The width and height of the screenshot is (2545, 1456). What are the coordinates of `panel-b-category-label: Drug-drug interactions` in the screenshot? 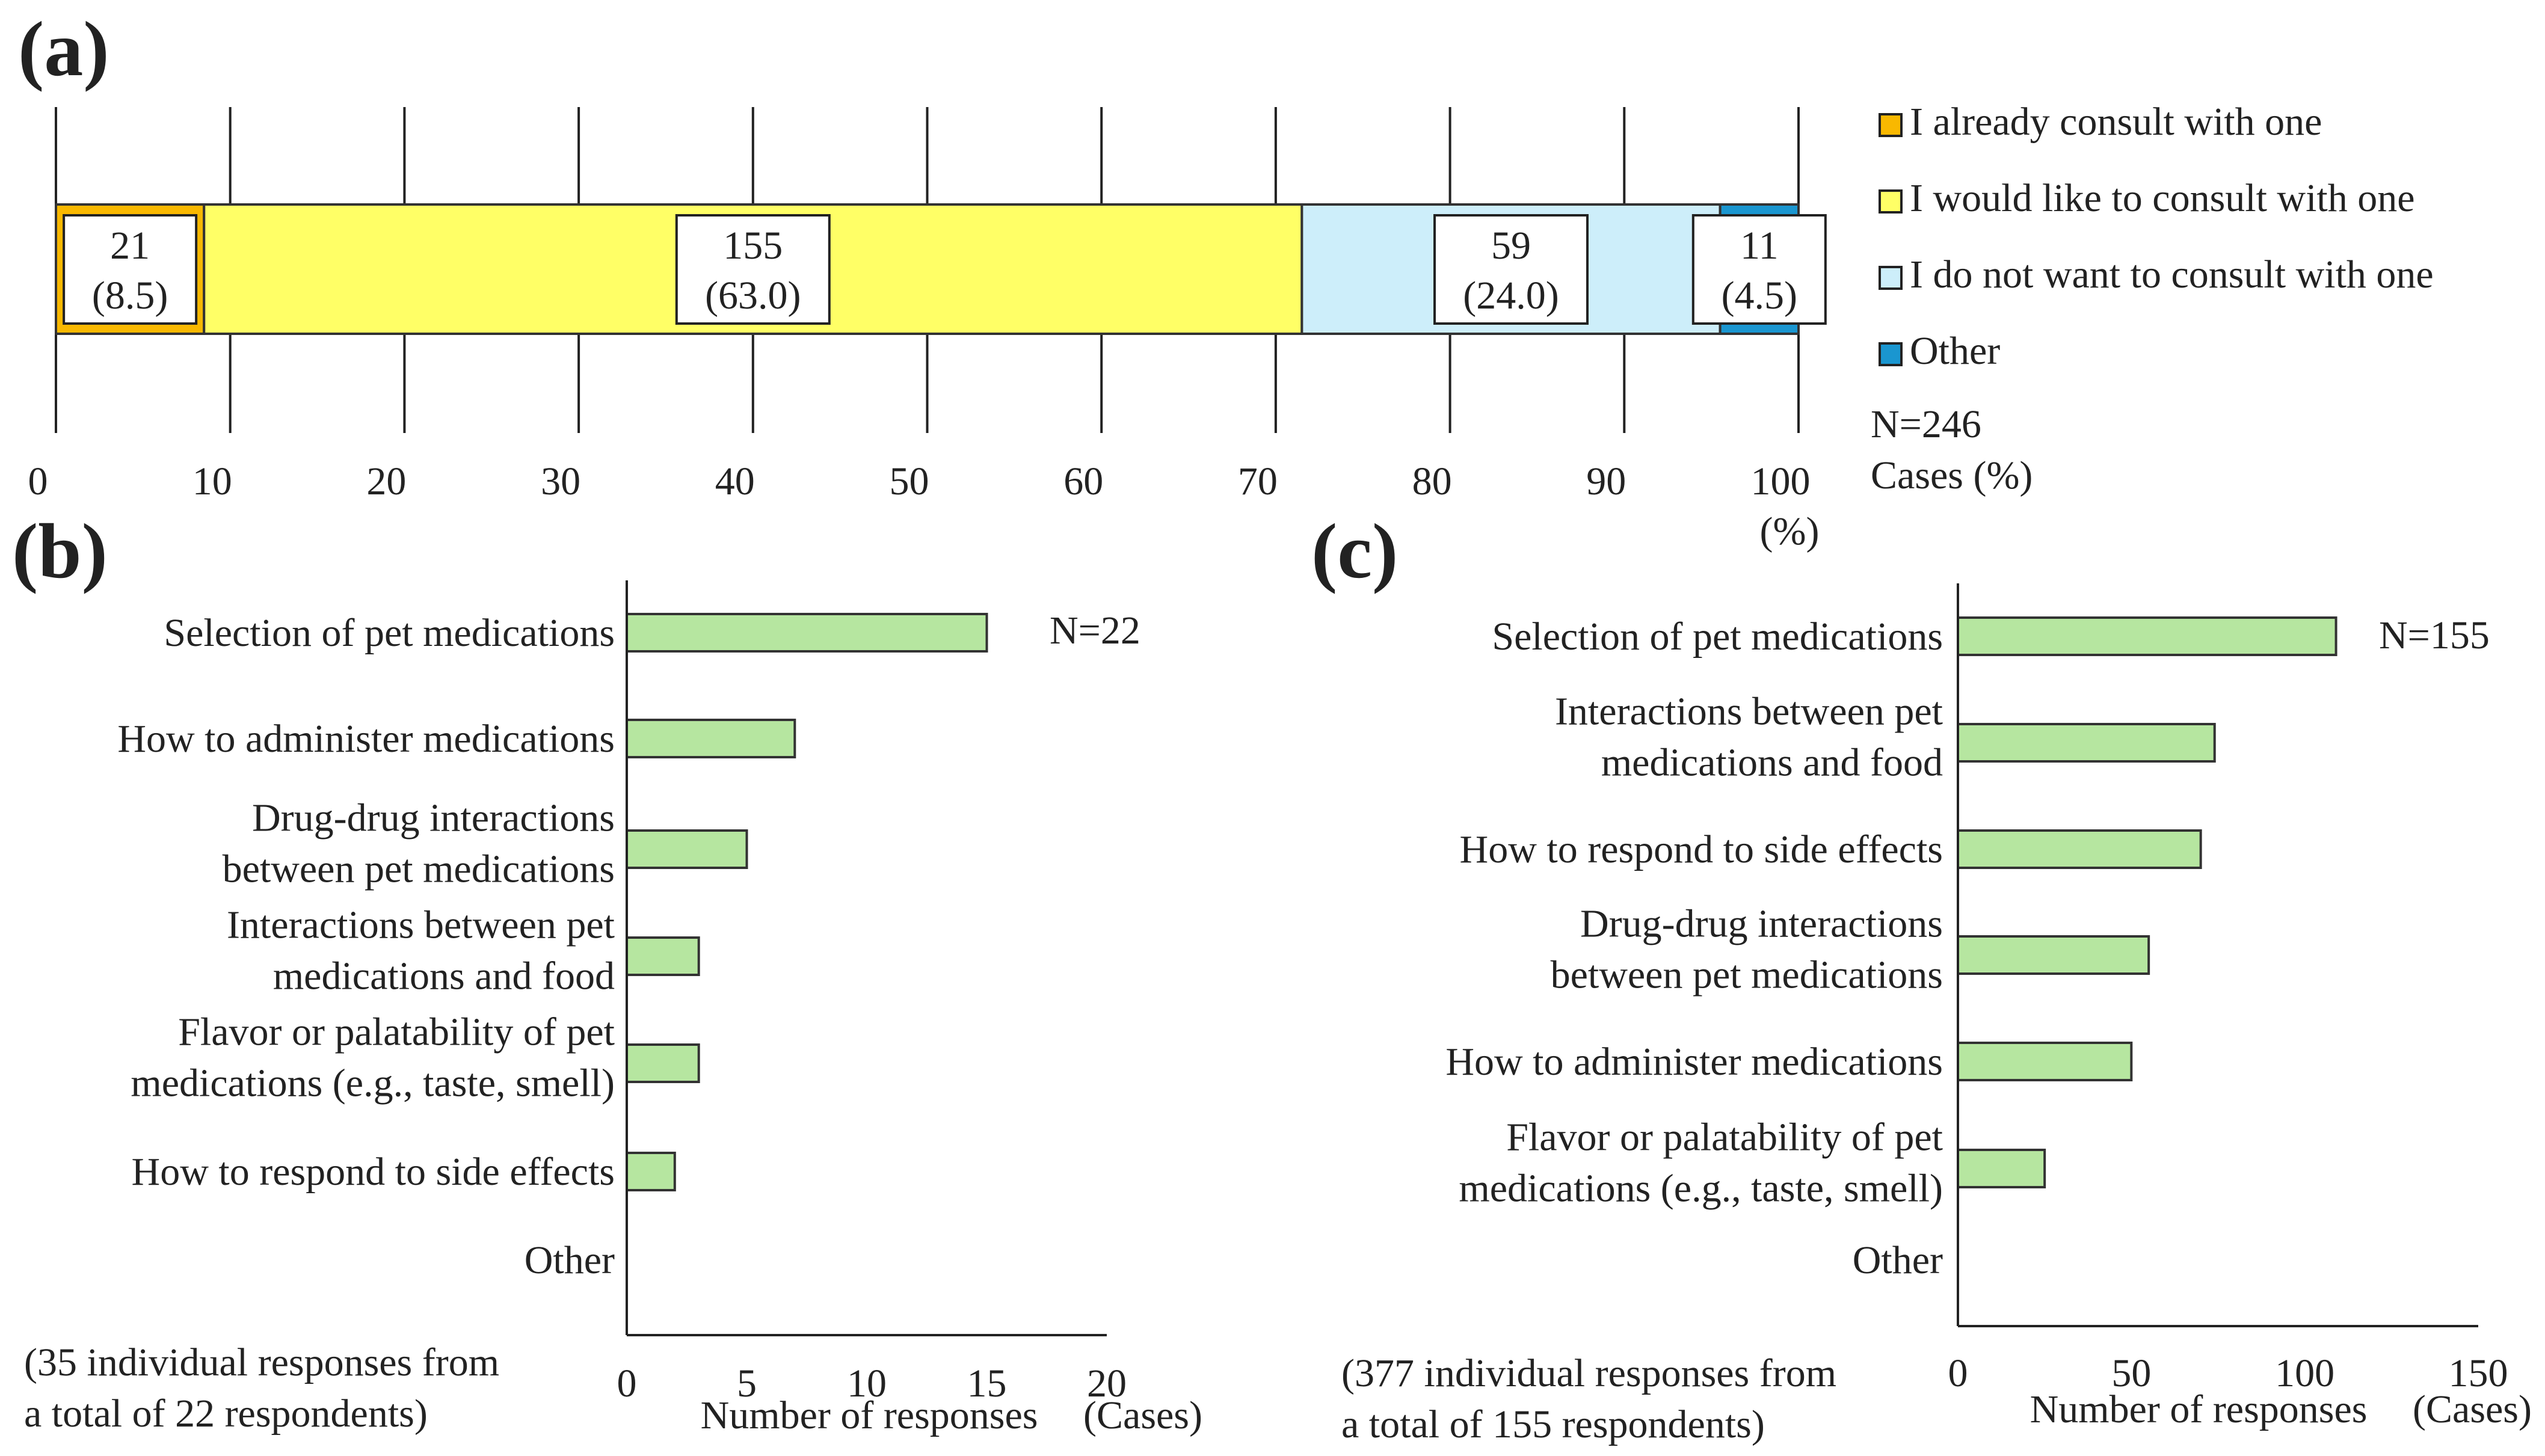 It's located at (433, 818).